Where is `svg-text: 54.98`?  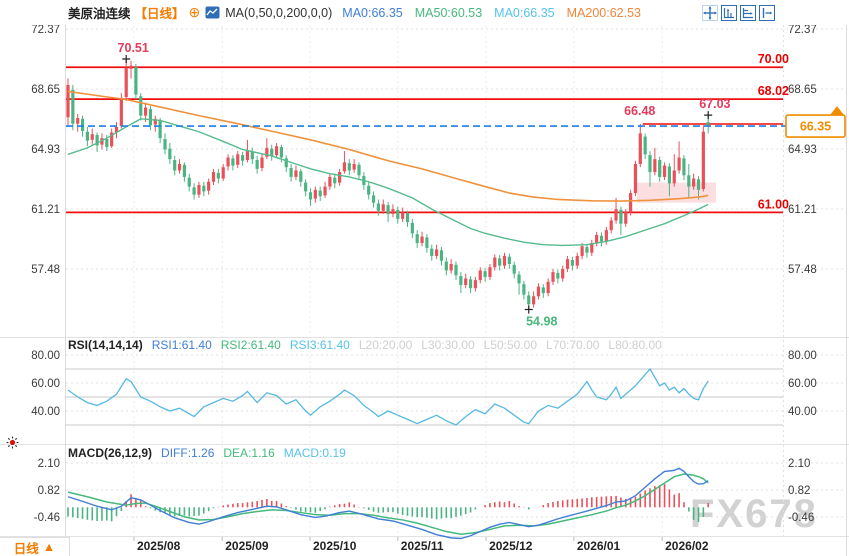
svg-text: 54.98 is located at coordinates (541, 321).